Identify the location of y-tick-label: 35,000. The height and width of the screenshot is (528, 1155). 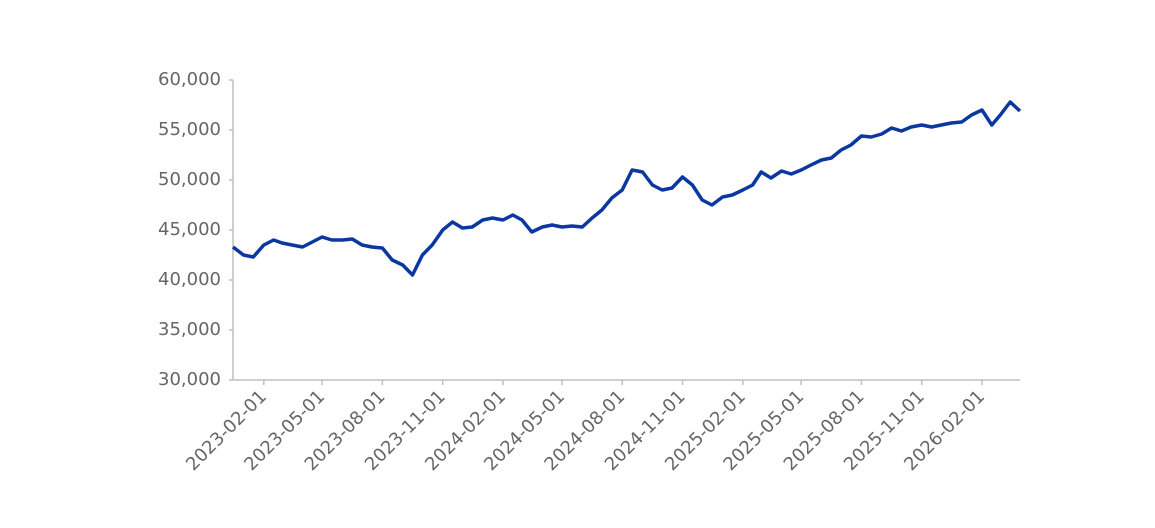
(189, 329).